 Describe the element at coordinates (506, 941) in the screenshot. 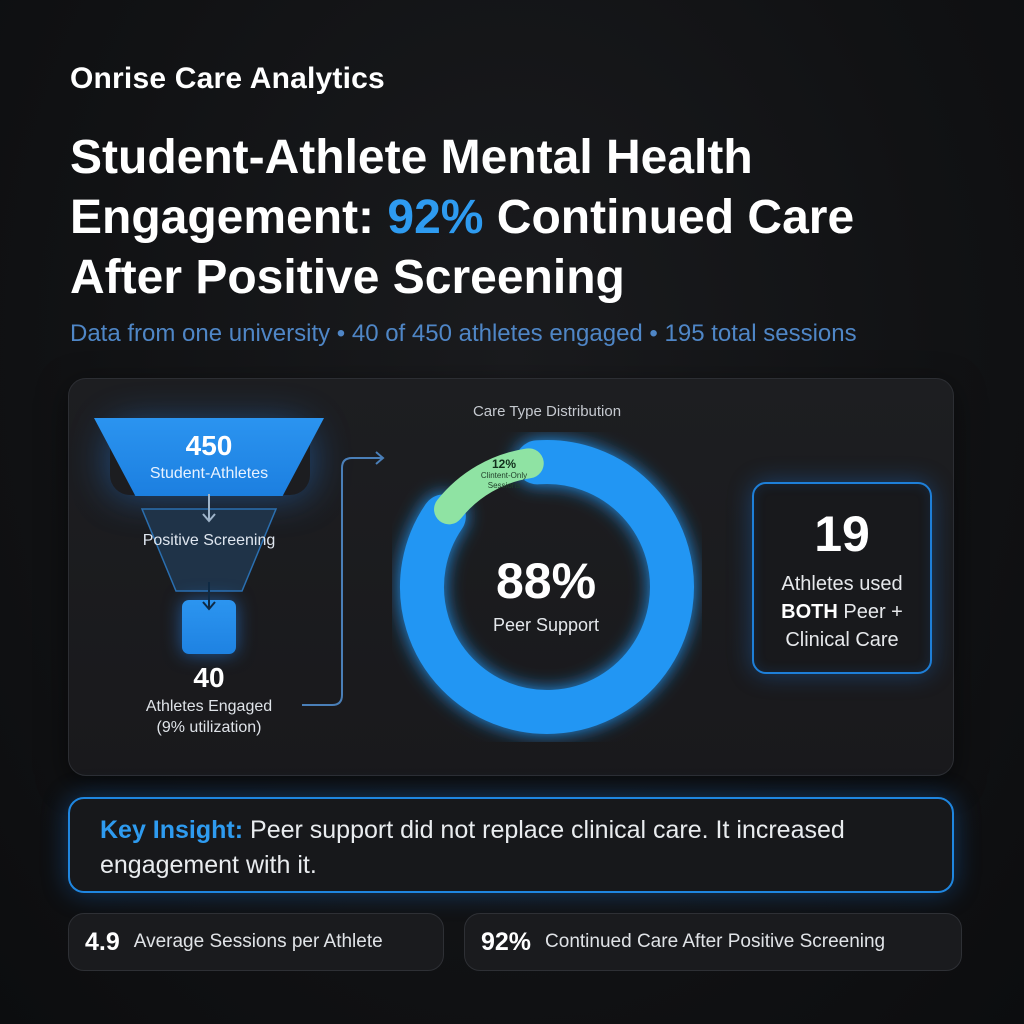

I see `metric-value: 92%` at that location.